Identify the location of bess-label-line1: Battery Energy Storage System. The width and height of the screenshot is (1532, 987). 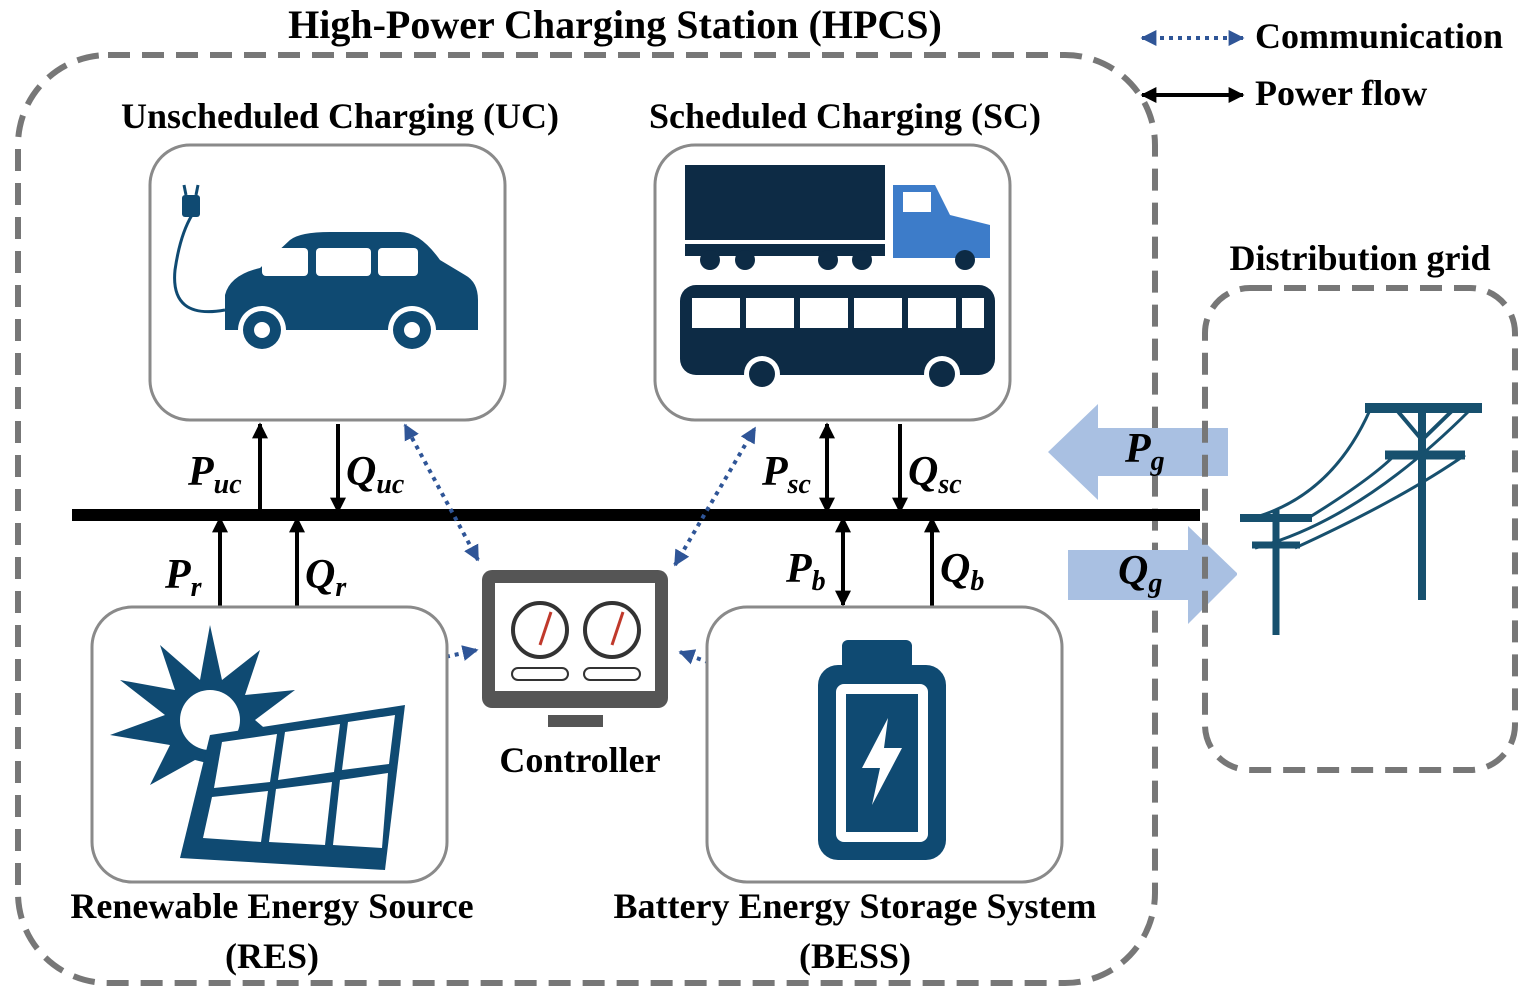
(855, 906).